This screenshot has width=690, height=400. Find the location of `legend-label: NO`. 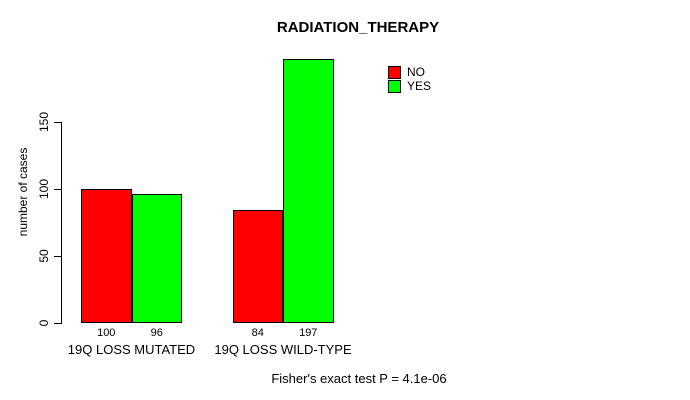

legend-label: NO is located at coordinates (416, 72).